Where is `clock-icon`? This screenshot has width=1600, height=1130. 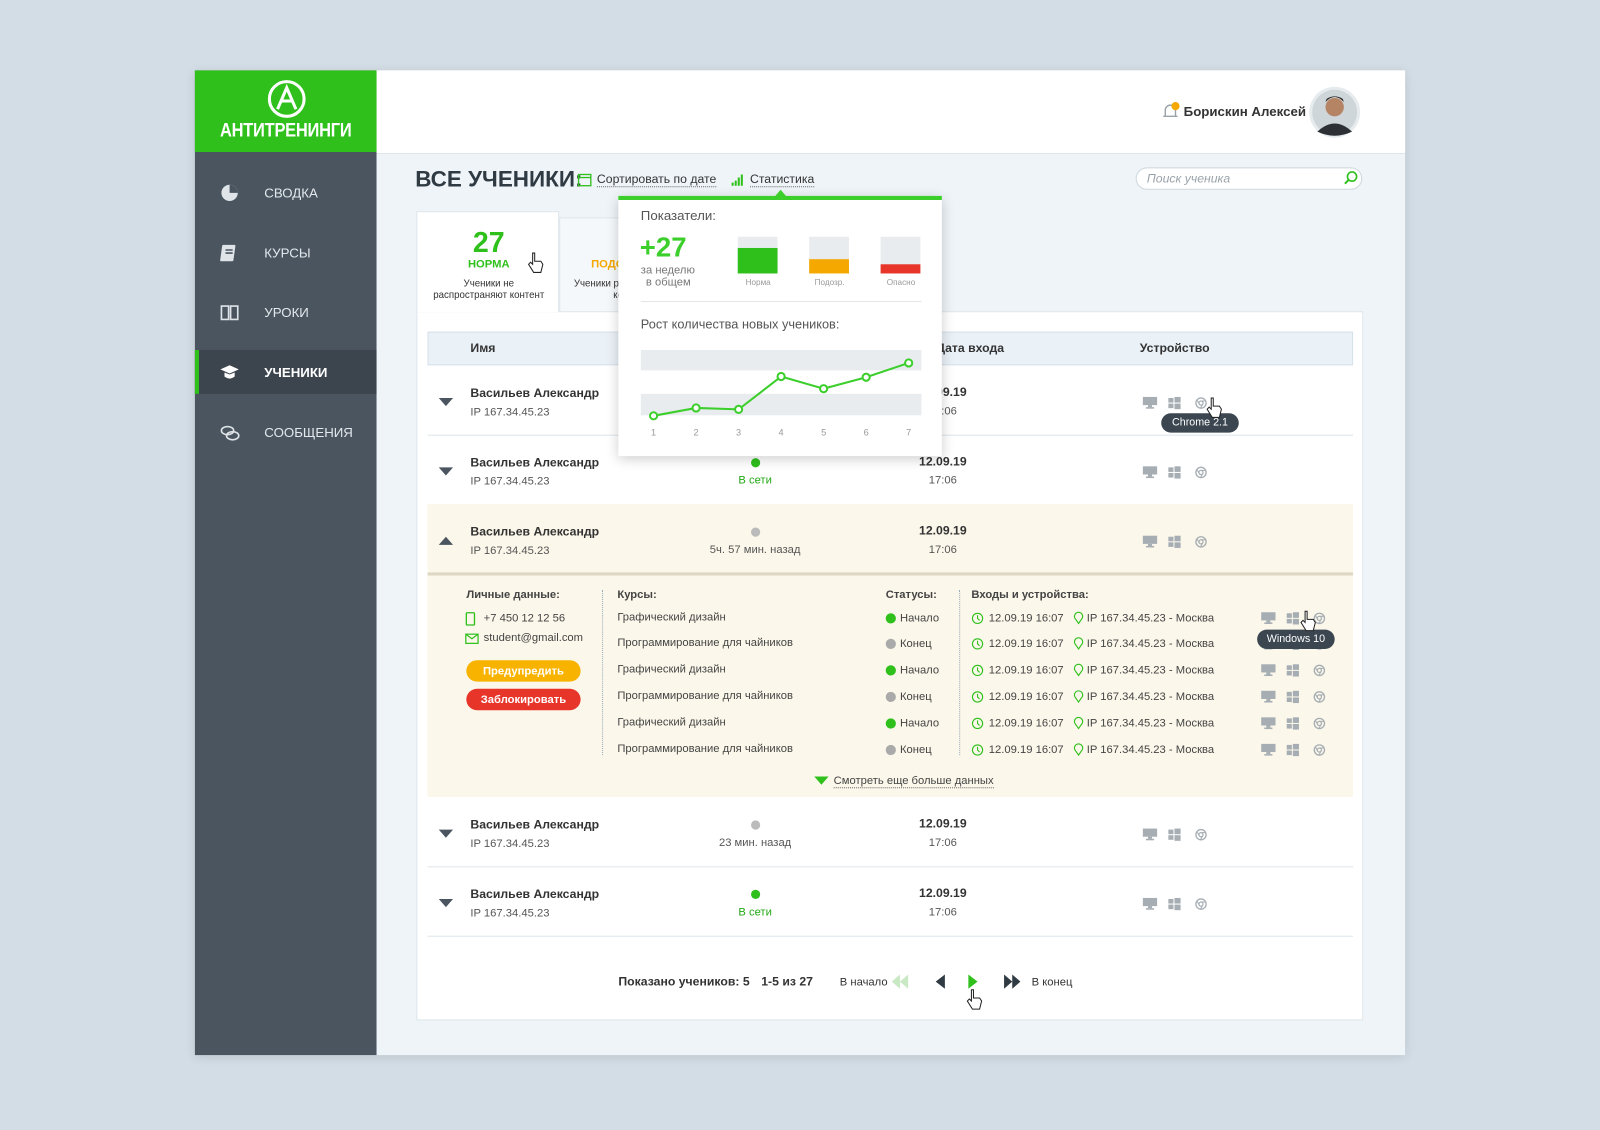 clock-icon is located at coordinates (977, 670).